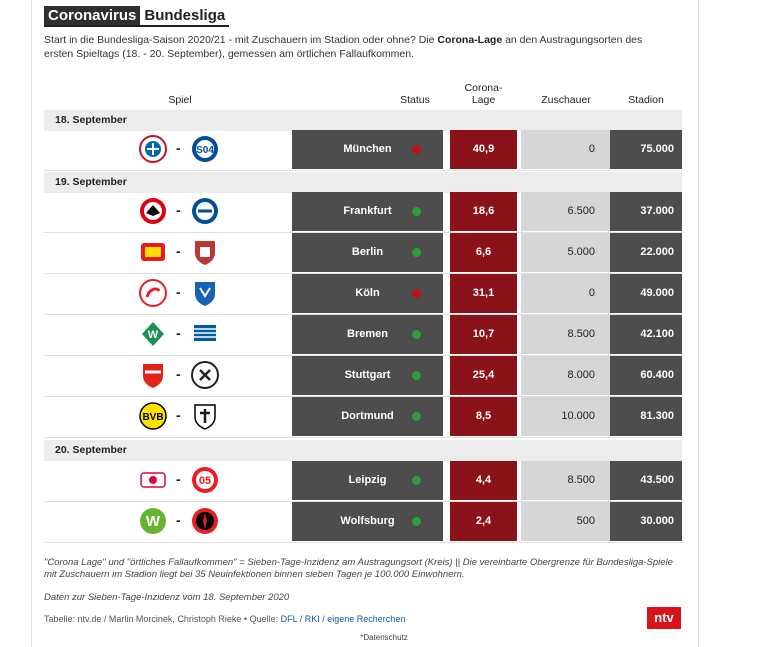 The image size is (768, 647). Describe the element at coordinates (483, 416) in the screenshot. I see `corona-lage-value: 8,5` at that location.